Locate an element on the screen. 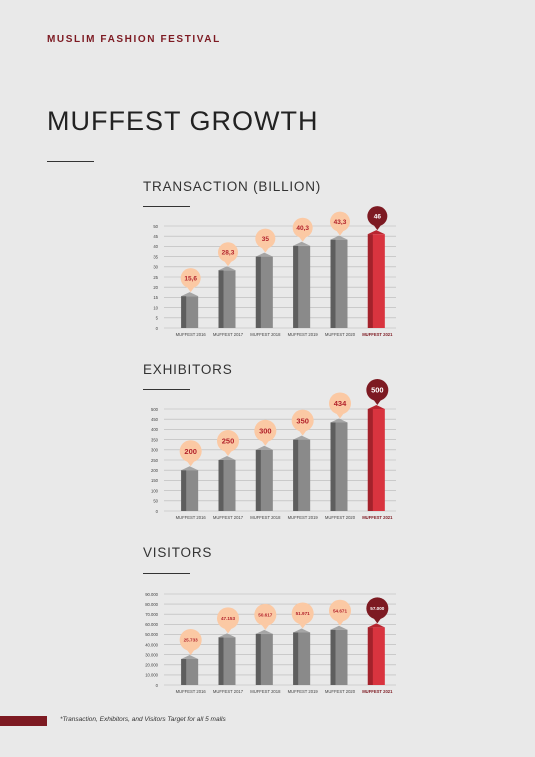 Image resolution: width=535 pixels, height=757 pixels. exhibitors-title-underline is located at coordinates (166, 389).